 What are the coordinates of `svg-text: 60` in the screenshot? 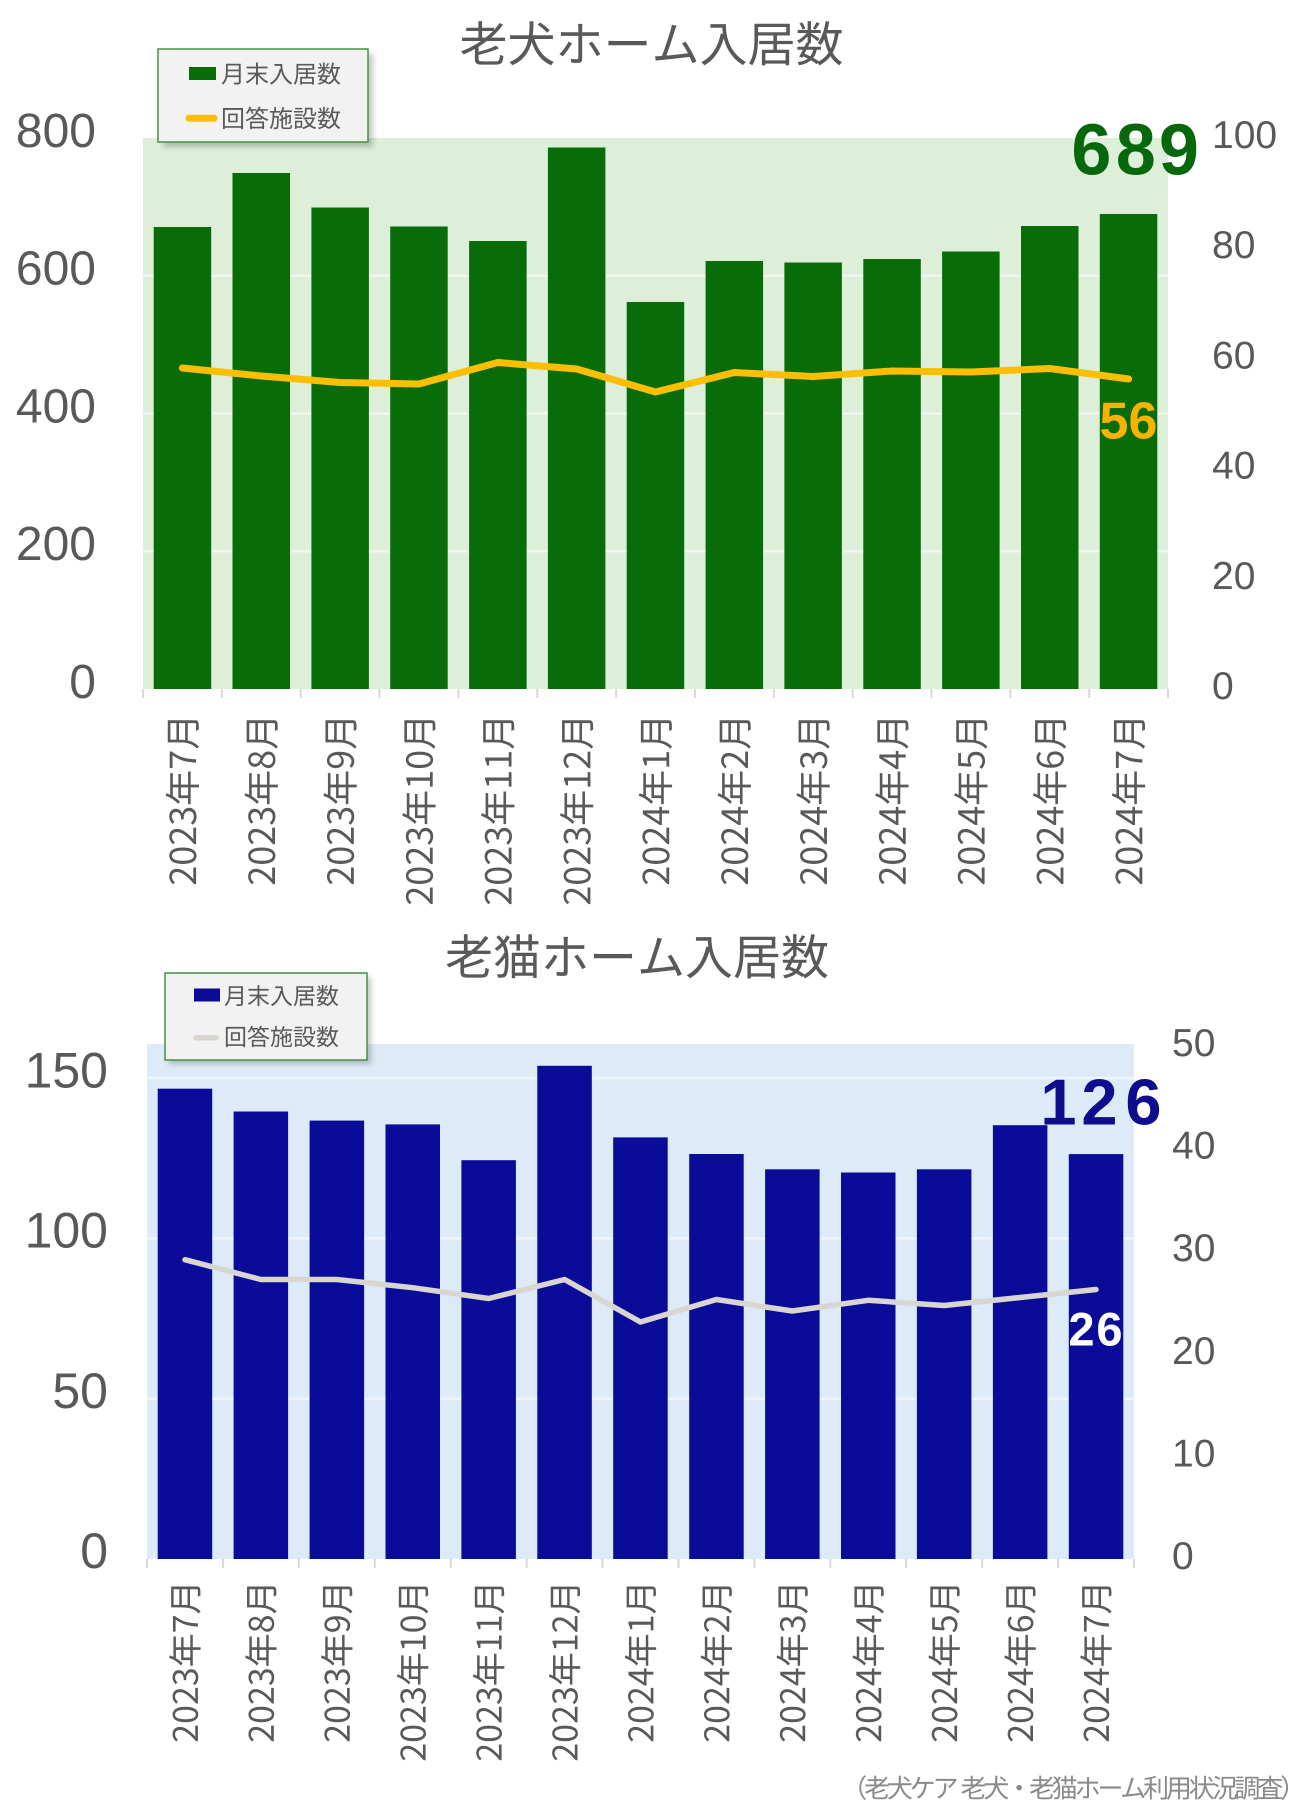 It's located at (1233, 355).